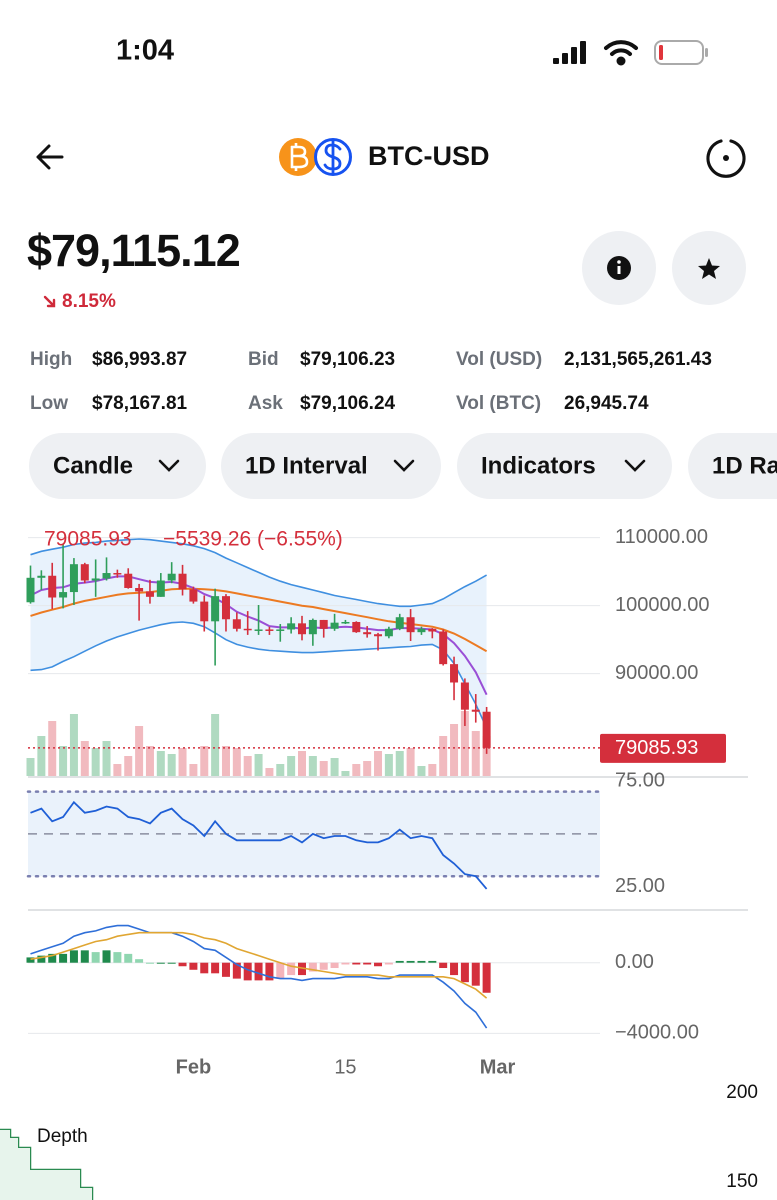 This screenshot has width=777, height=1200. Describe the element at coordinates (50, 157) in the screenshot. I see `back-button` at that location.